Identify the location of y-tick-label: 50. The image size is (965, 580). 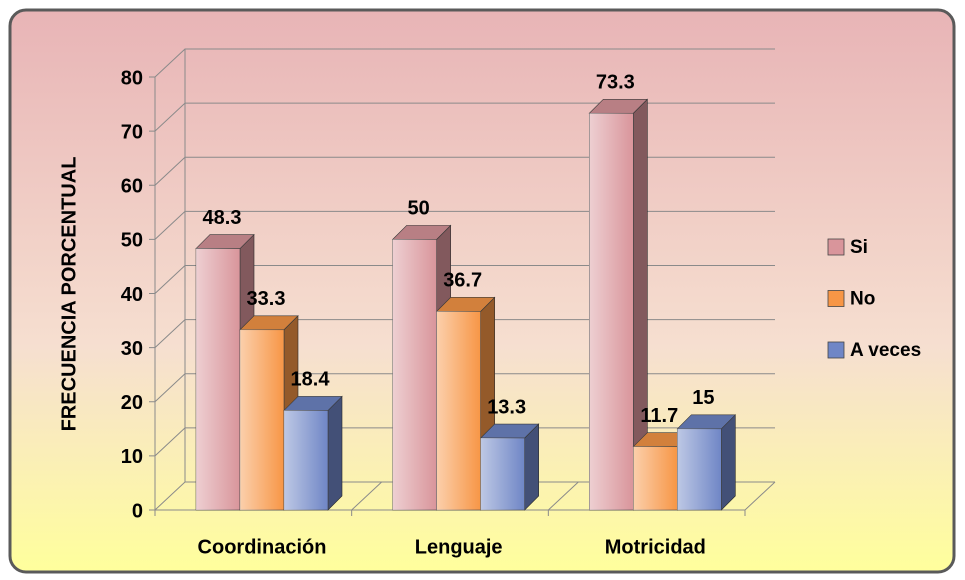
(132, 241).